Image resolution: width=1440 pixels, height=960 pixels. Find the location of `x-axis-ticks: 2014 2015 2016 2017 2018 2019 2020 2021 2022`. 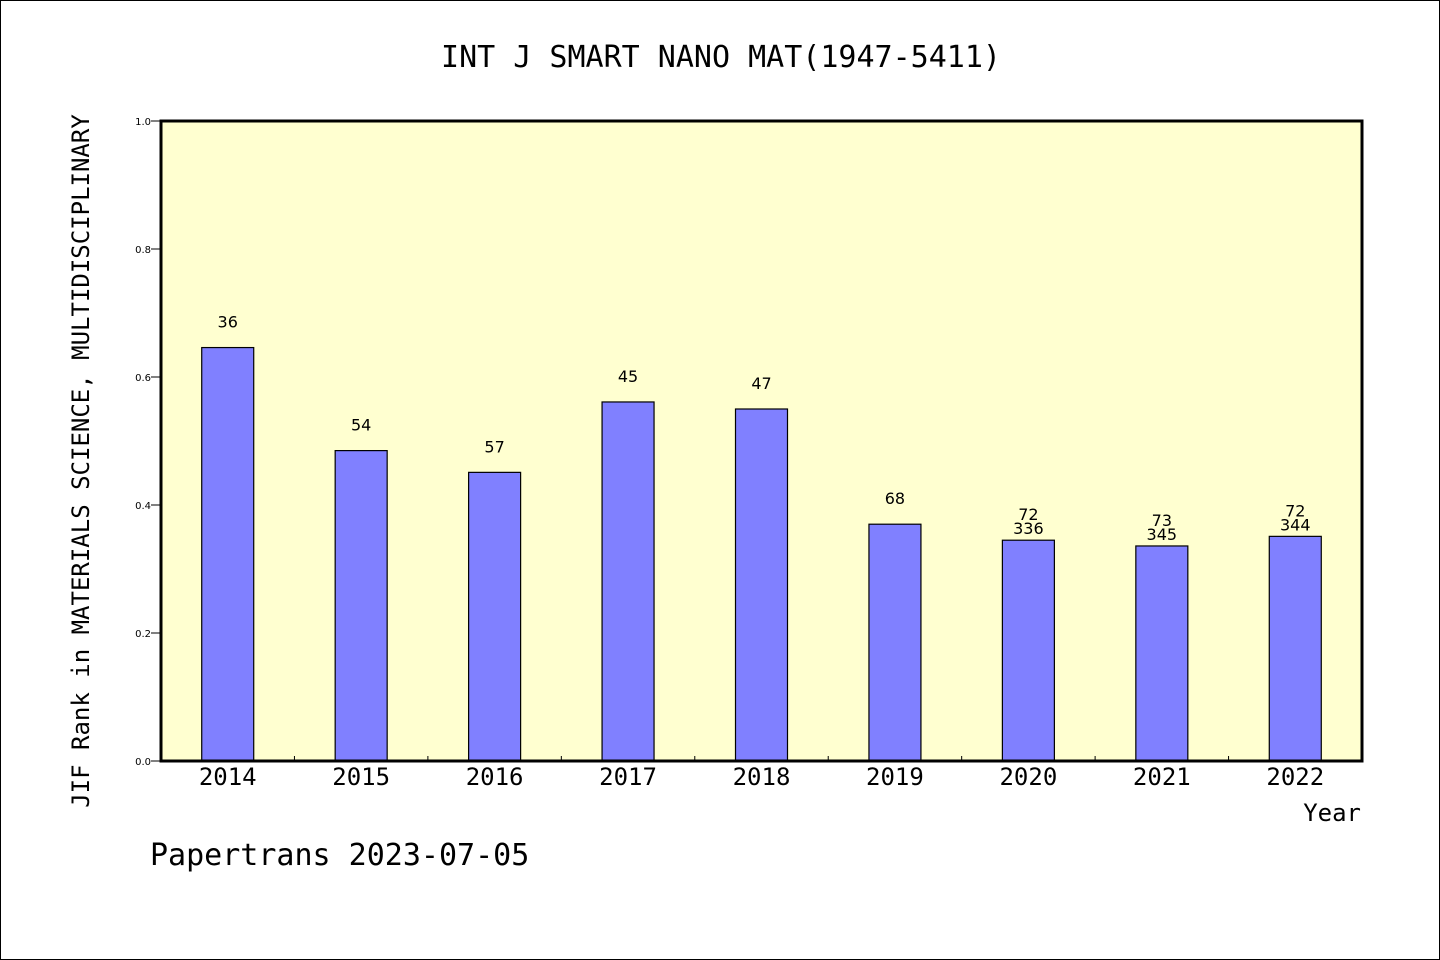

x-axis-ticks: 2014 2015 2016 2017 2018 2019 2020 2021 2022 is located at coordinates (761, 773).